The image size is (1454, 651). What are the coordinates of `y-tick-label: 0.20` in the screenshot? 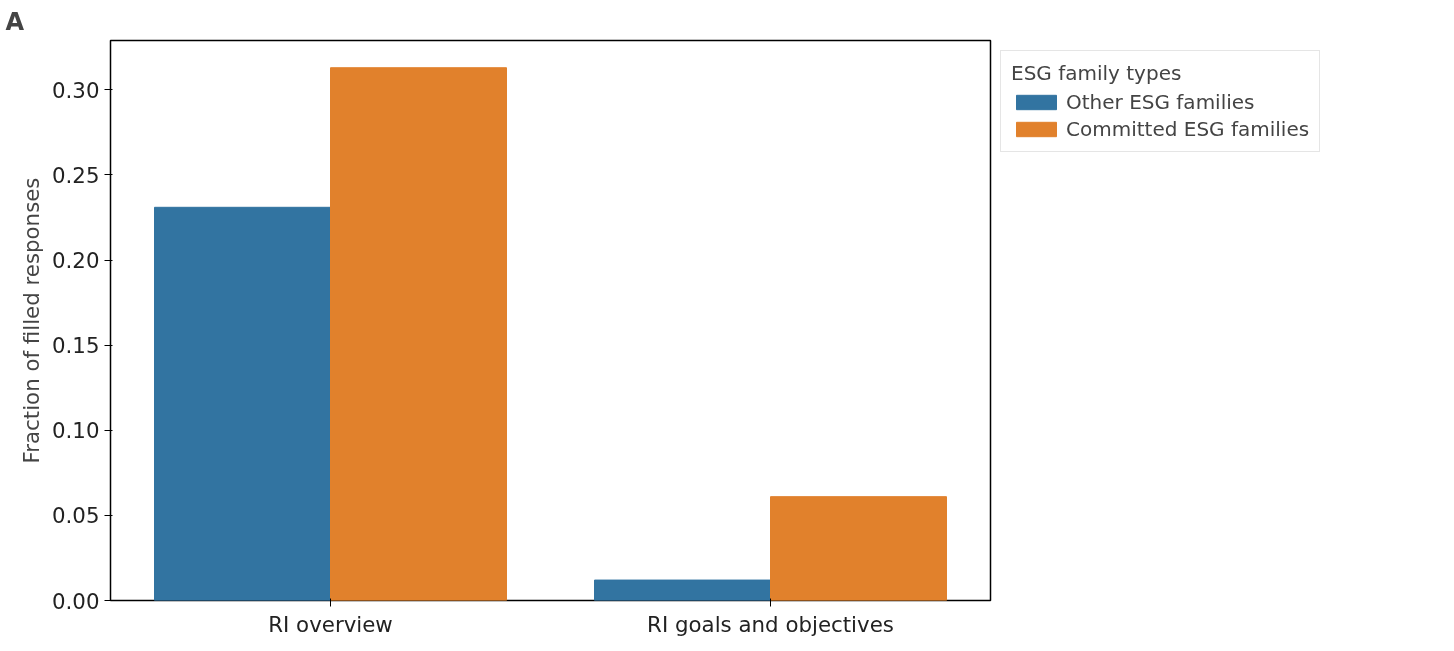 It's located at (76, 261).